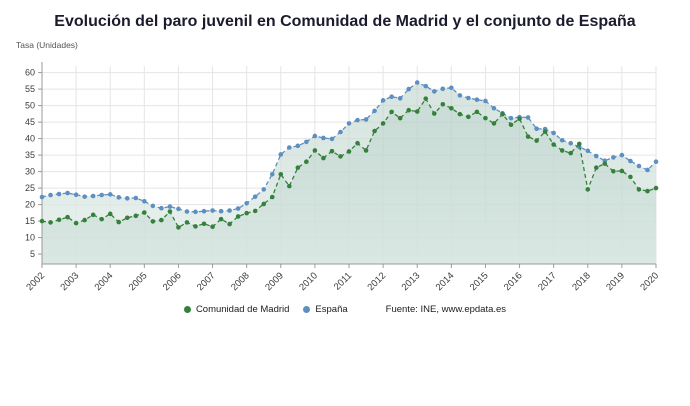 The width and height of the screenshot is (690, 406). I want to click on y-axis-unit-label: Tasa (Unidades), so click(47, 45).